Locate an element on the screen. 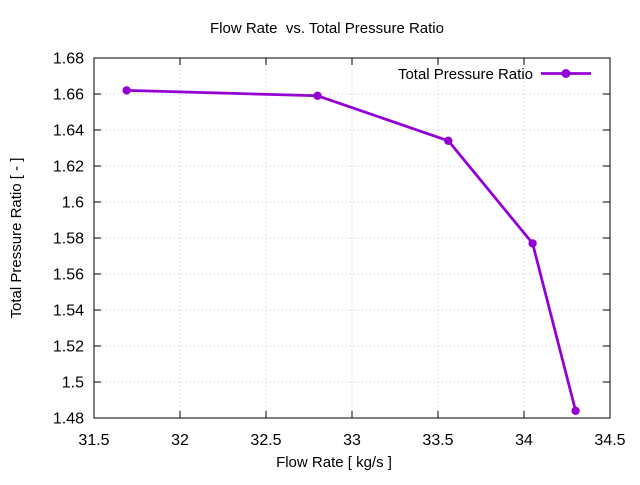 The image size is (640, 485). y-tick-label: 1.64 is located at coordinates (68, 131).